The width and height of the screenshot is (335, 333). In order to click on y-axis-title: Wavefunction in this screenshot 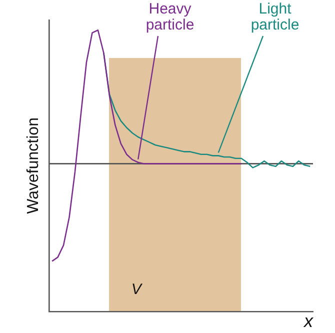, I will do `click(33, 166)`.